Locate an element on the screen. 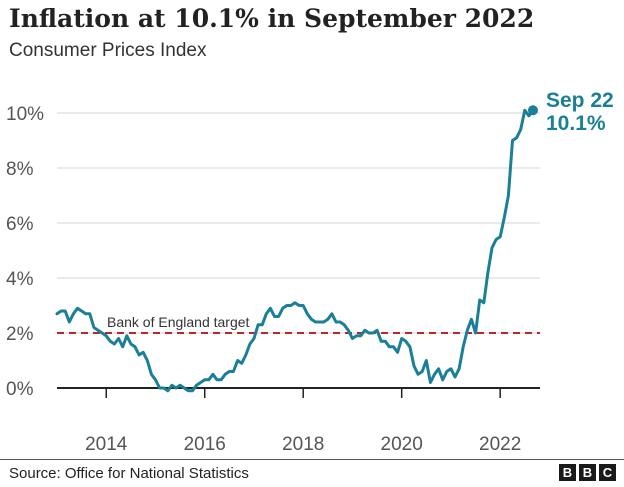 The height and width of the screenshot is (487, 624). reference-line-group: Bank of England target is located at coordinates (298, 324).